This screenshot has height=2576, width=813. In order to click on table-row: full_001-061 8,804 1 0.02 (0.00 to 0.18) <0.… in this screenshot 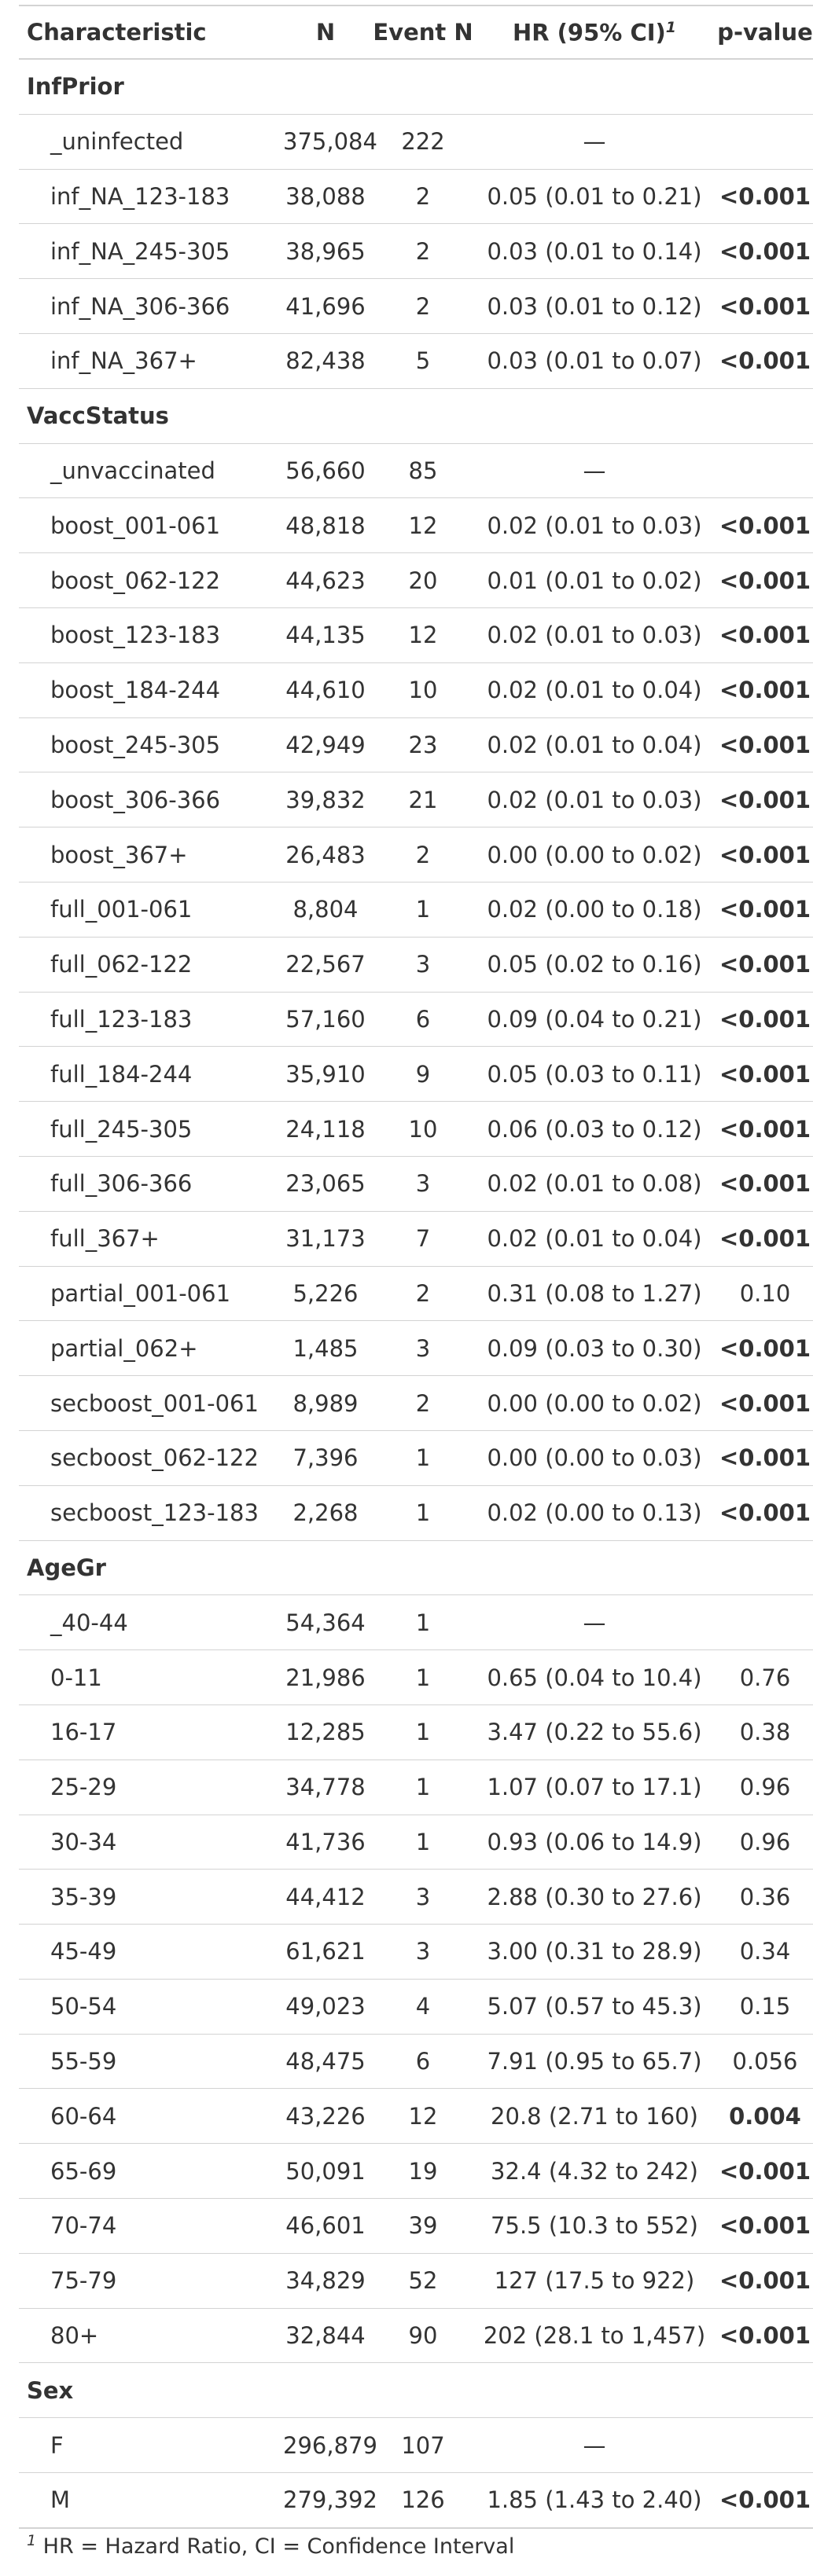, I will do `click(416, 910)`.